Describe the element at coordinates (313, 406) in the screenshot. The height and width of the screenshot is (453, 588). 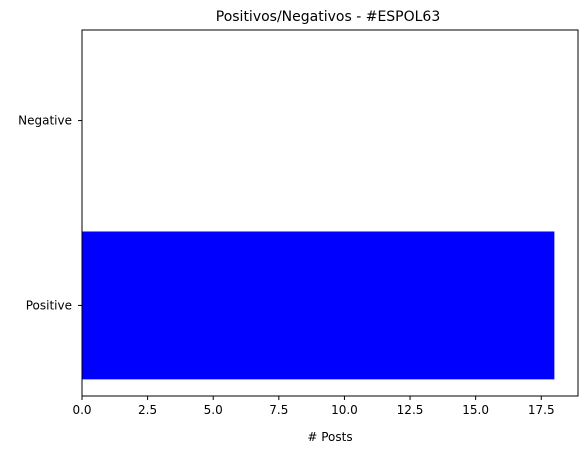
I see `x-axis: 0.0 2.5 5.0 7.5 10.0 12.5 15.0 17.5` at that location.